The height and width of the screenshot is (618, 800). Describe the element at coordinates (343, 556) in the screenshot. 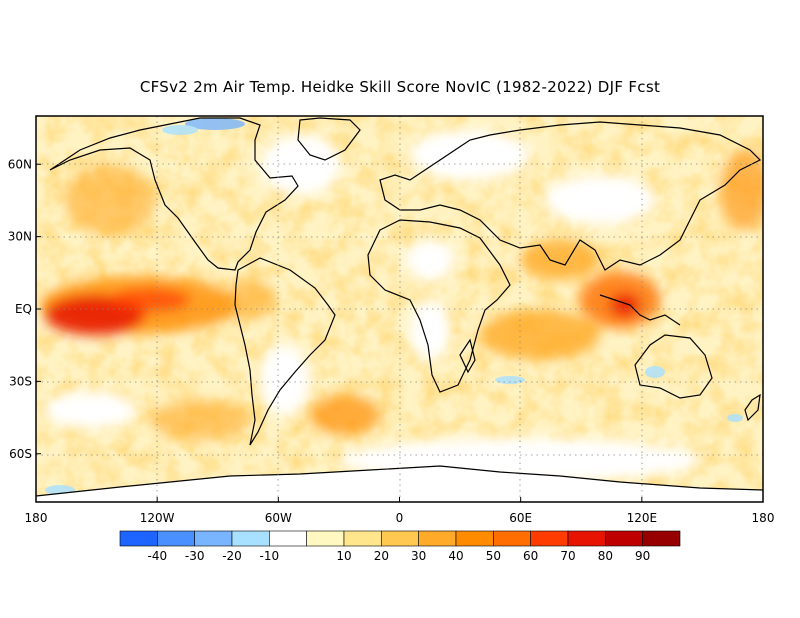

I see `colorbar-label: 10` at that location.